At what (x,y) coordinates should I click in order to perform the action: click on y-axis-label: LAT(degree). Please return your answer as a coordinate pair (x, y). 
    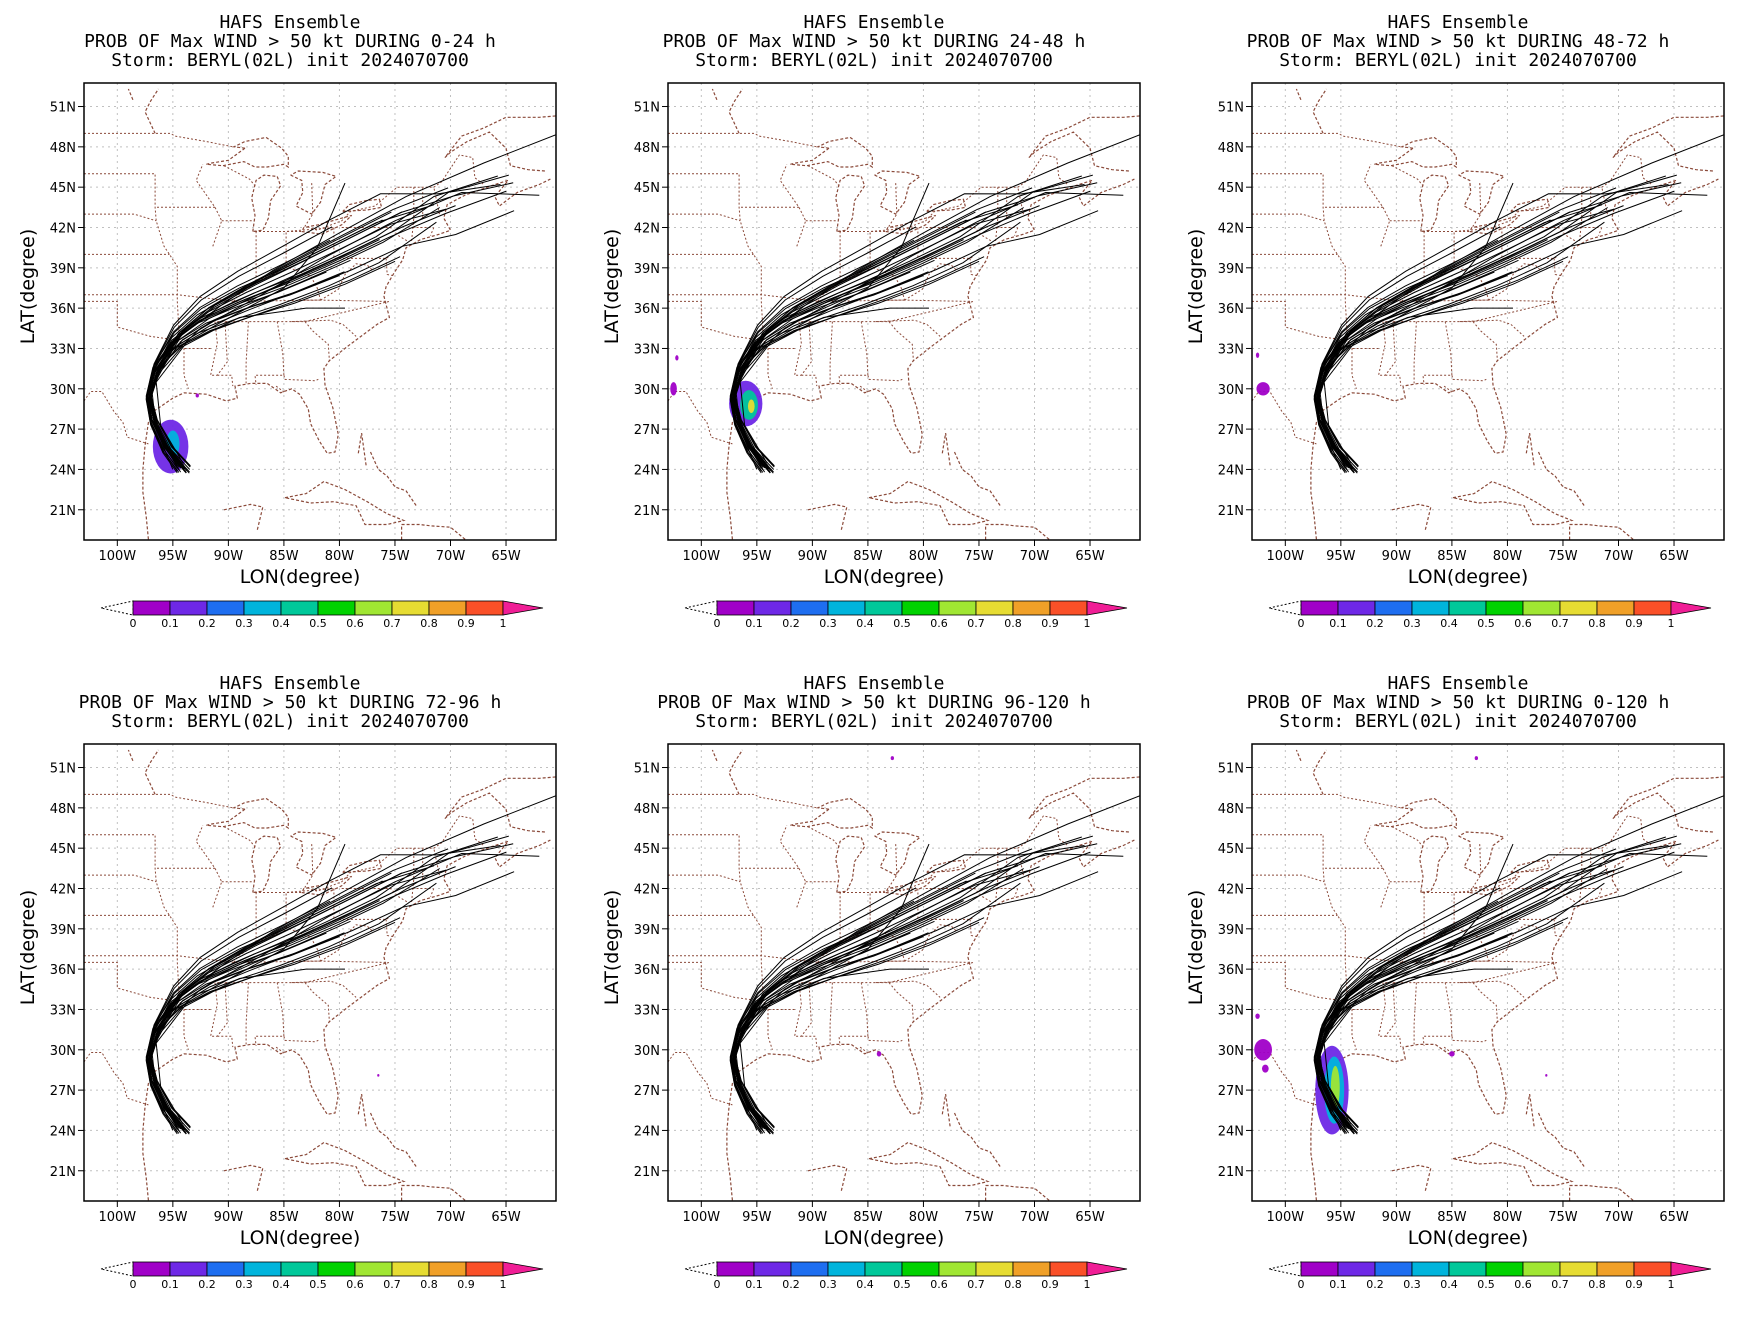
    Looking at the image, I should click on (28, 948).